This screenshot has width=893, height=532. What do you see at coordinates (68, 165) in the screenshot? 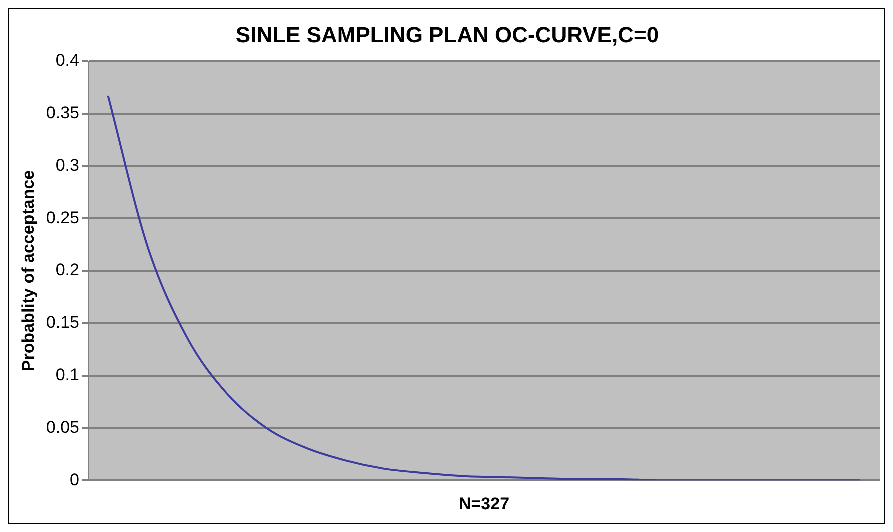
I see `y-tick-label: 0.3` at bounding box center [68, 165].